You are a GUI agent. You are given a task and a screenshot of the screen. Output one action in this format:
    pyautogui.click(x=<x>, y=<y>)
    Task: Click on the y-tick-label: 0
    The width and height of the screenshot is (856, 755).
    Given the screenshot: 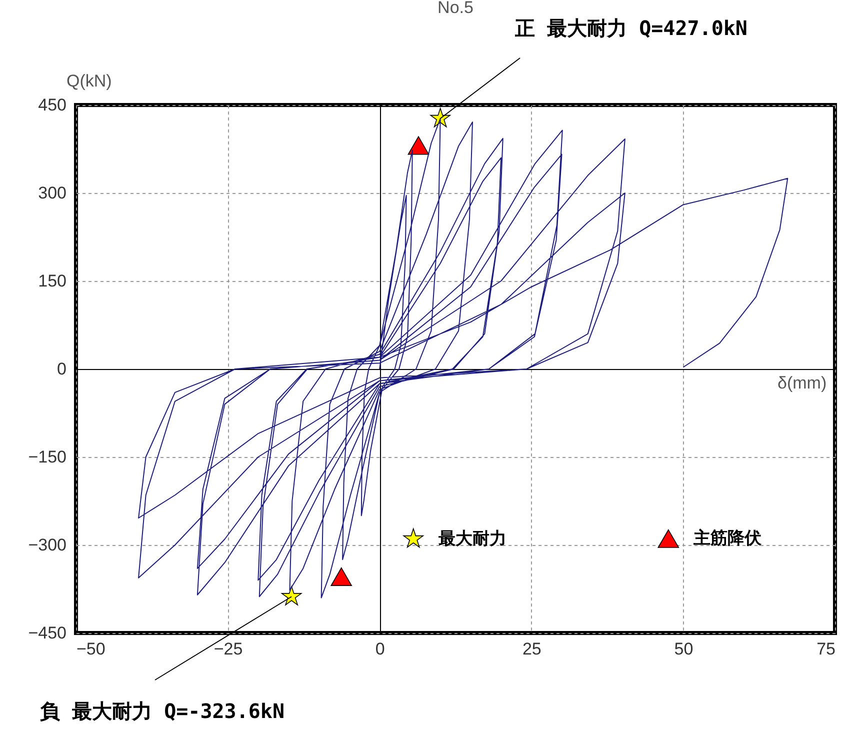 What is the action you would take?
    pyautogui.click(x=61, y=369)
    